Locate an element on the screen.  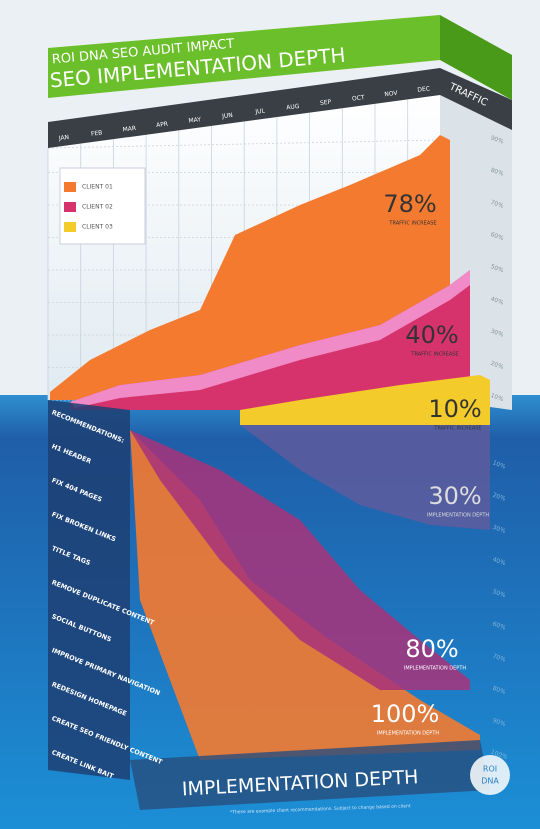
traffic-header is located at coordinates (476, 99).